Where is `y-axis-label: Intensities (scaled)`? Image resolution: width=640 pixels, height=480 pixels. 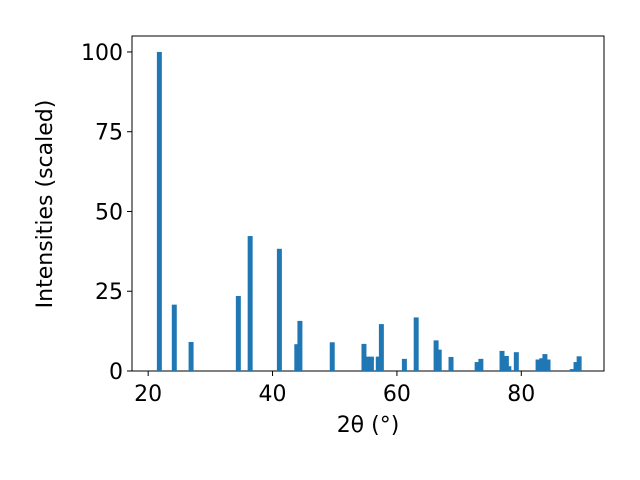
y-axis-label: Intensities (scaled) is located at coordinates (45, 204).